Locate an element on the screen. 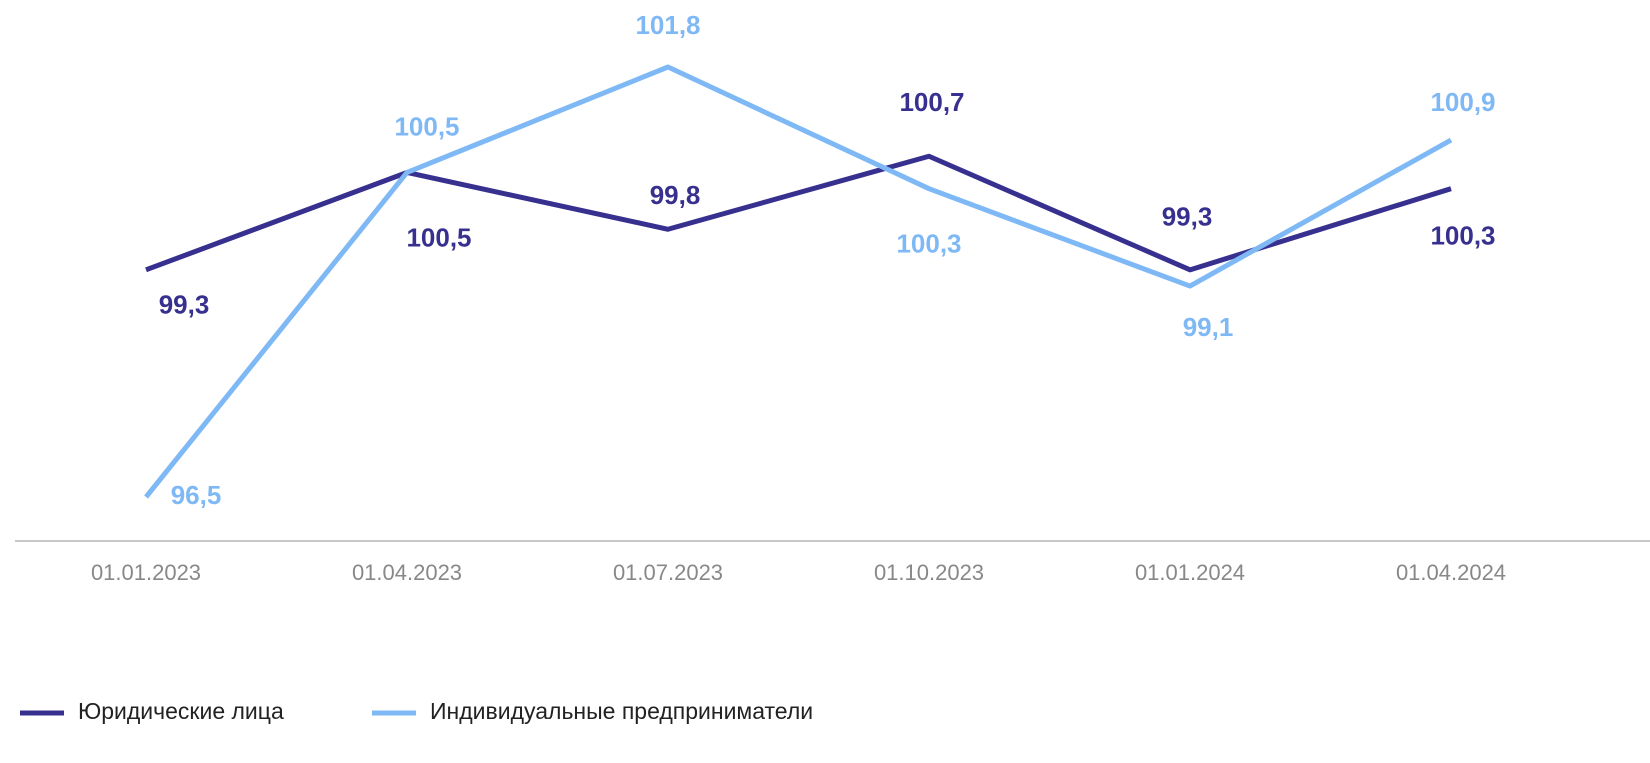  data-label: 100,7 is located at coordinates (931, 102).